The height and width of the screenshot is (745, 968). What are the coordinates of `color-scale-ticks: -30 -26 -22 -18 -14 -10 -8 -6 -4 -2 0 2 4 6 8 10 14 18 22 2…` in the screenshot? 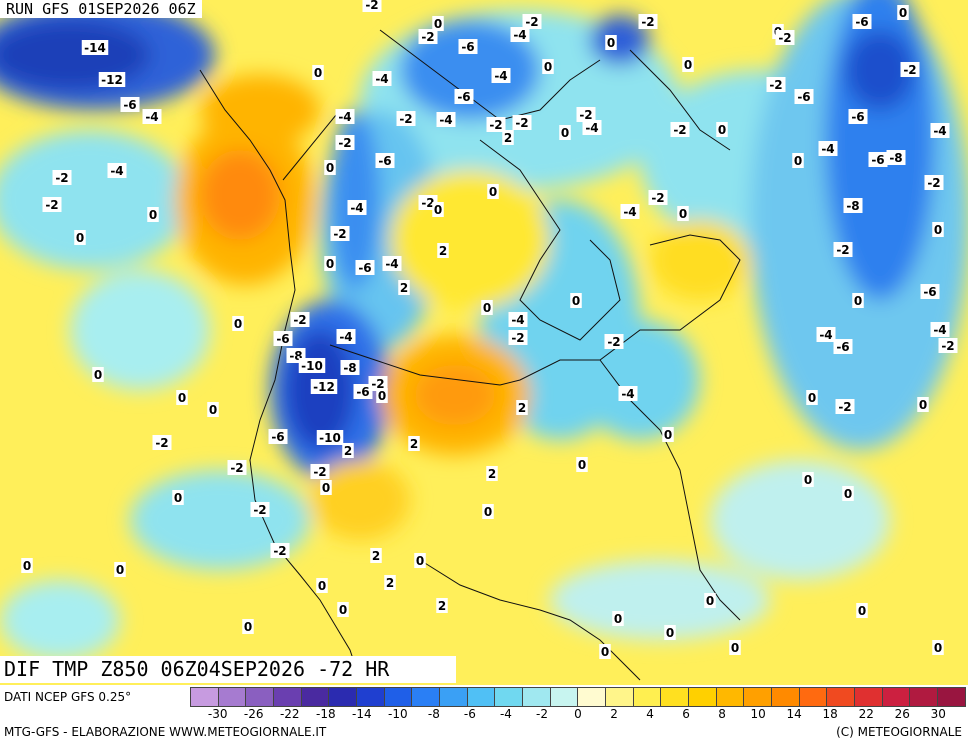 It's located at (578, 715).